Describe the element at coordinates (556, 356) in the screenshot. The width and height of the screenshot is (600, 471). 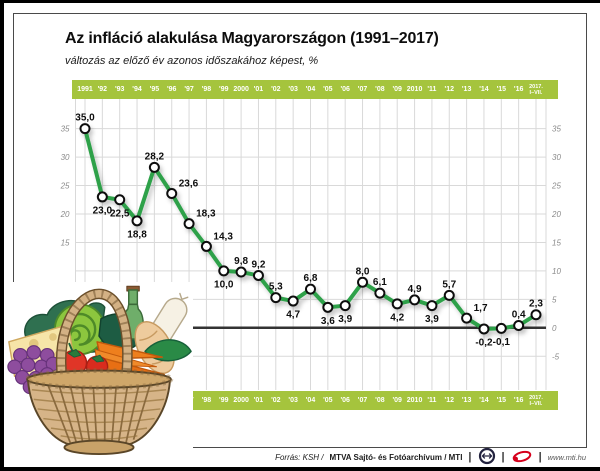
I see `svg-text: -5` at that location.